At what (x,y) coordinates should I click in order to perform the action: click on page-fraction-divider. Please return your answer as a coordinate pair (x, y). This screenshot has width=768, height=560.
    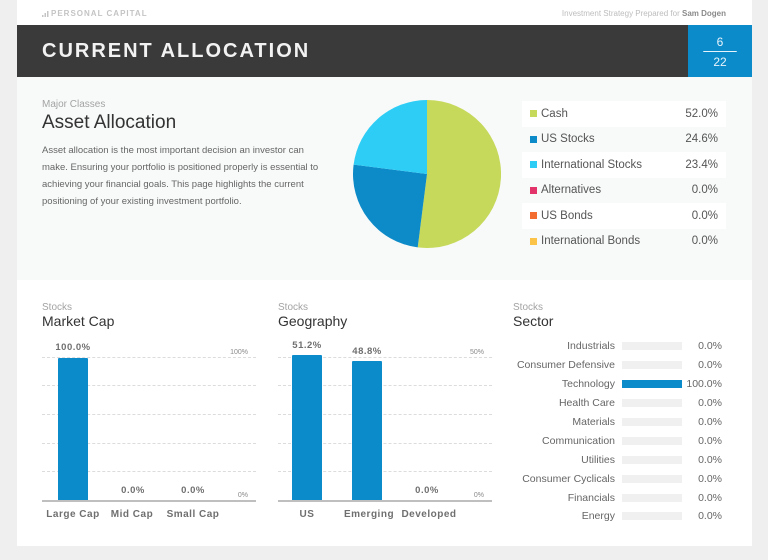
    Looking at the image, I should click on (720, 51).